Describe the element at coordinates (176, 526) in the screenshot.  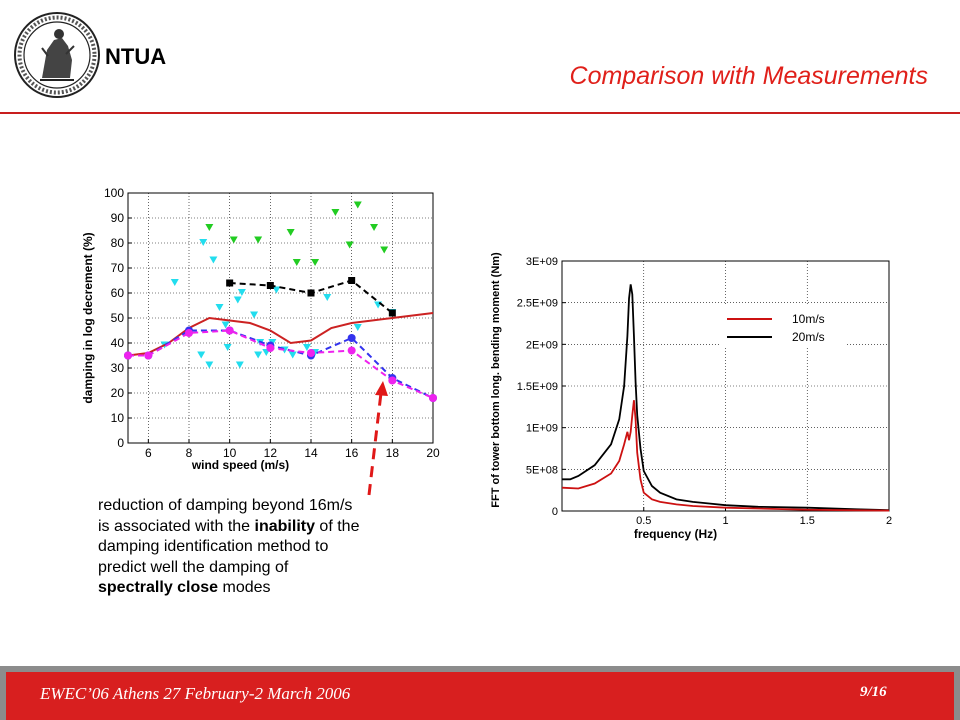
I see `note-line-2-text: is associated with the` at that location.